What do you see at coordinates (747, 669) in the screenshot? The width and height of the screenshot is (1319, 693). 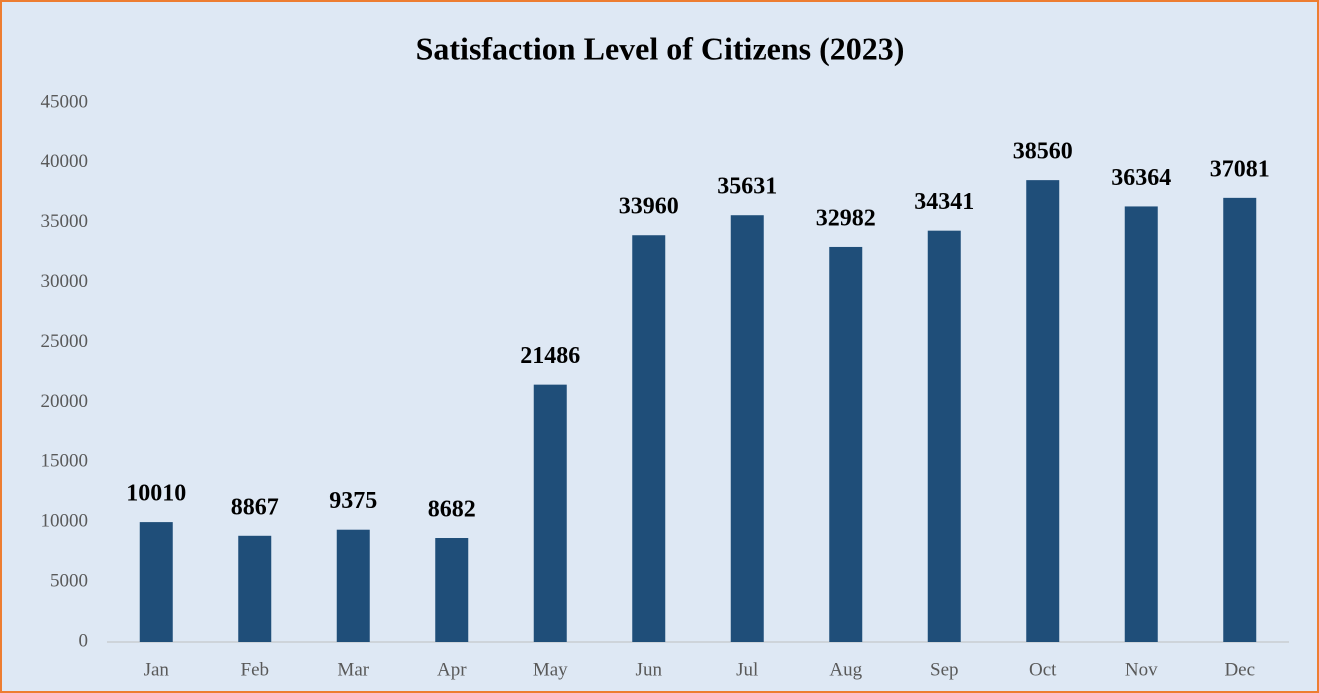 I see `x-tick-label: Jul` at bounding box center [747, 669].